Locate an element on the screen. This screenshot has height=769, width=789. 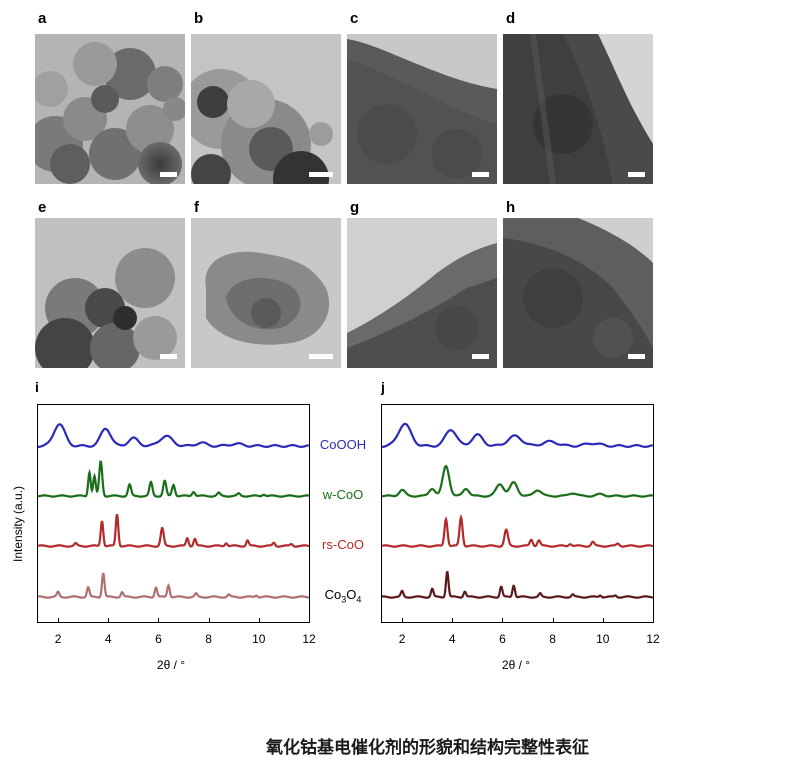
scale-bar-a is located at coordinates (168, 174).